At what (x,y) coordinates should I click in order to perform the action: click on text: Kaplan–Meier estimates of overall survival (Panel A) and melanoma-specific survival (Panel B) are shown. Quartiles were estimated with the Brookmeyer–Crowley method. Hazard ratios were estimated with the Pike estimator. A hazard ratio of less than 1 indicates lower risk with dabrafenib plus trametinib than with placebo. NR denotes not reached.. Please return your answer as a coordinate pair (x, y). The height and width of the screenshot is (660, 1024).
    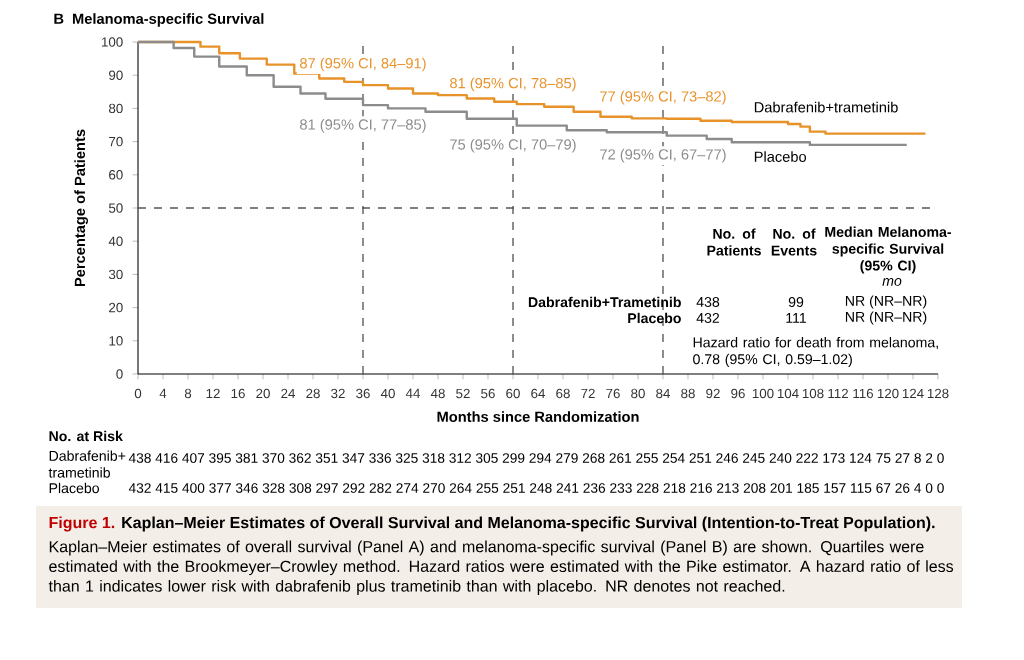
    Looking at the image, I should click on (501, 567).